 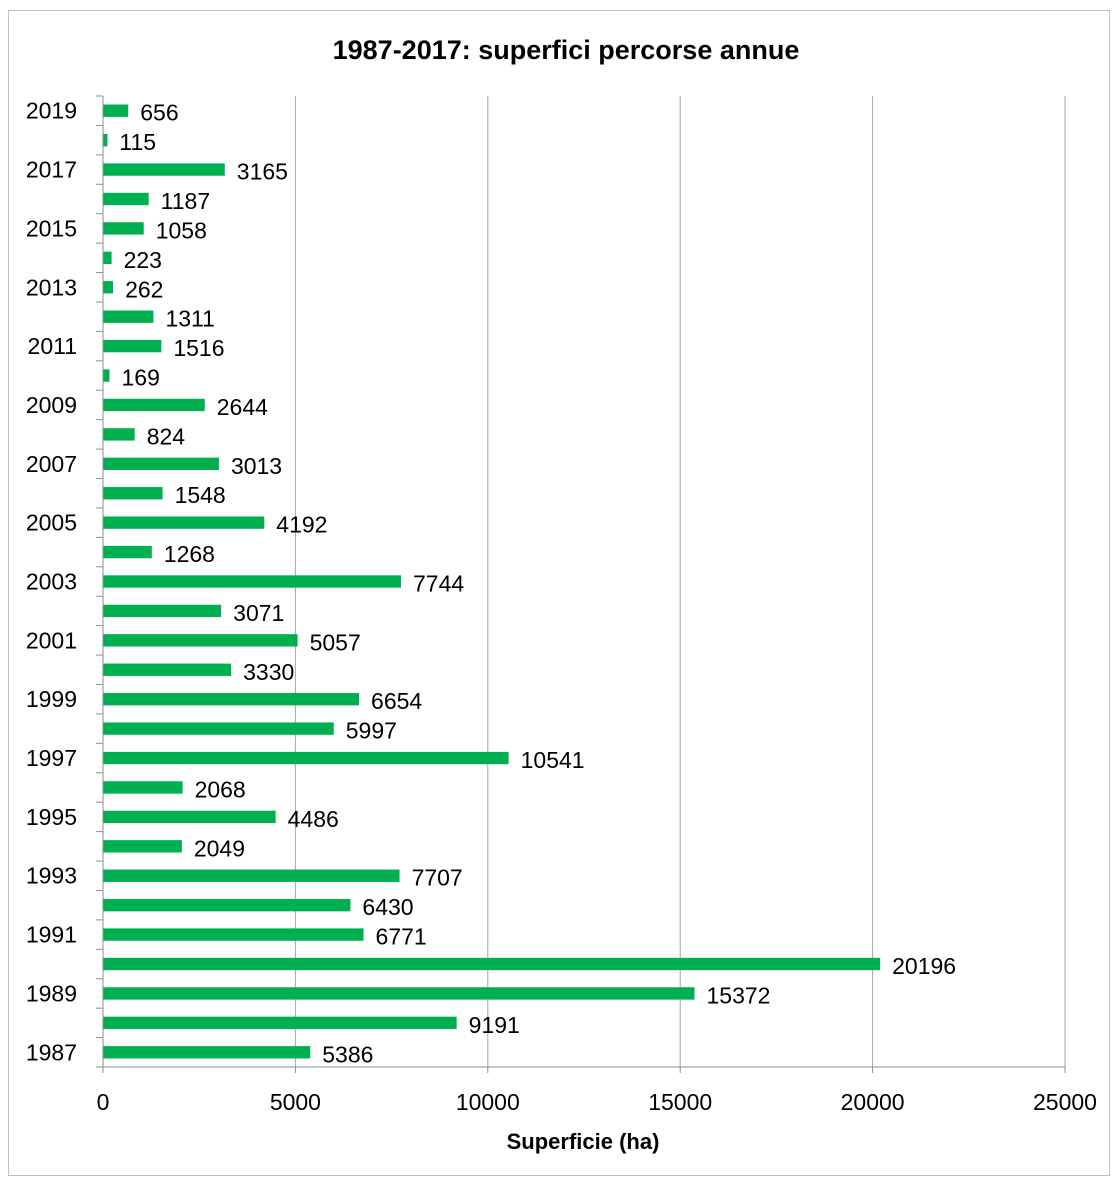 What do you see at coordinates (242, 407) in the screenshot?
I see `data-label-2009: 2644` at bounding box center [242, 407].